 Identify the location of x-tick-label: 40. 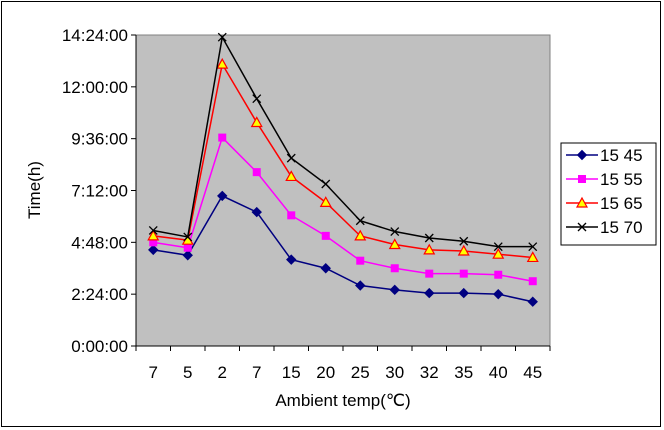
(498, 372).